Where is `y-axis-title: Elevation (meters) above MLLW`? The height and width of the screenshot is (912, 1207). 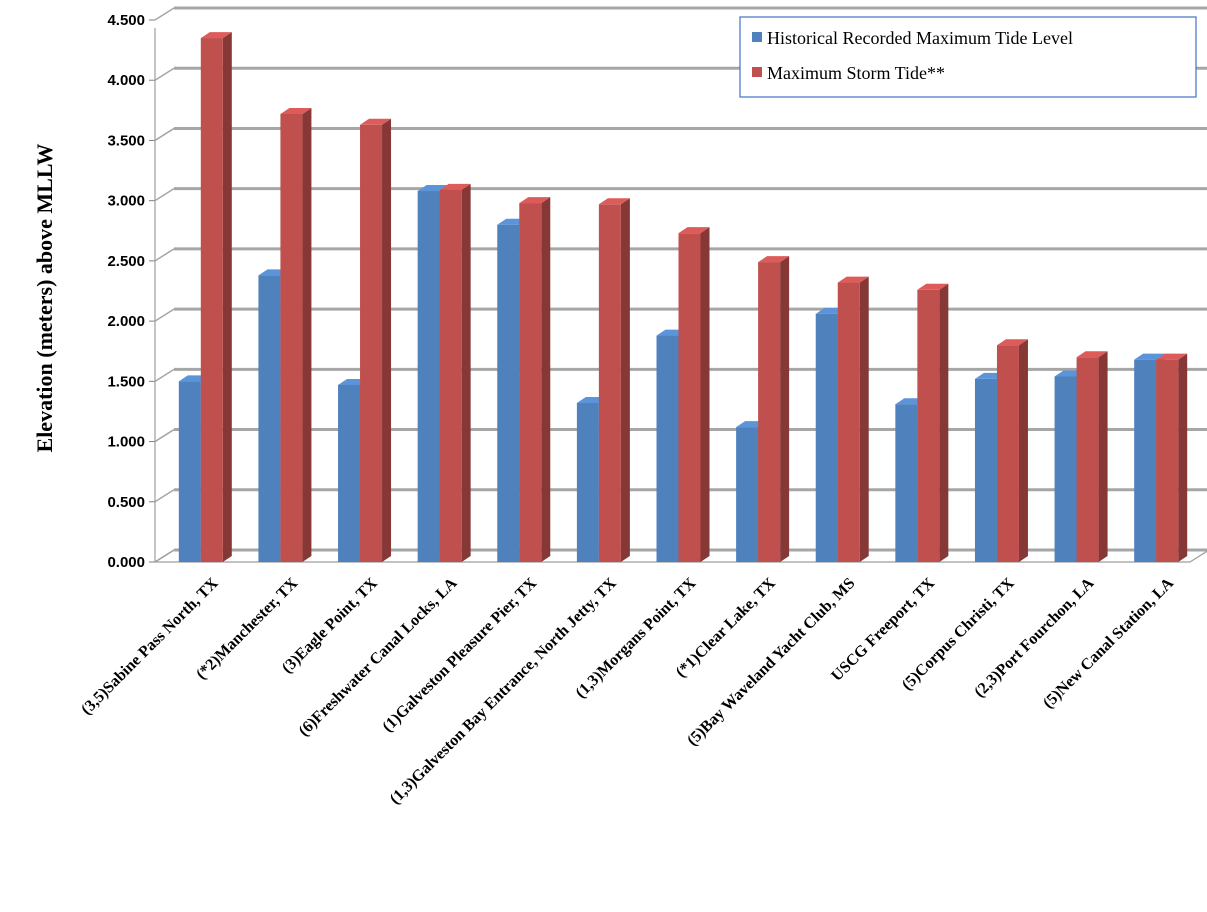
y-axis-title: Elevation (meters) above MLLW is located at coordinates (44, 298).